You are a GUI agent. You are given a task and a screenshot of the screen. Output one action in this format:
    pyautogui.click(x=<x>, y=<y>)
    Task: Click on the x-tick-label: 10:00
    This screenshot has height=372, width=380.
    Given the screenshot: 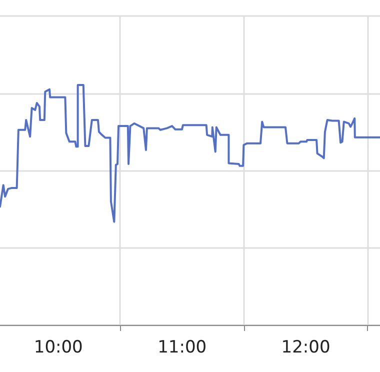 What is the action you would take?
    pyautogui.click(x=58, y=348)
    